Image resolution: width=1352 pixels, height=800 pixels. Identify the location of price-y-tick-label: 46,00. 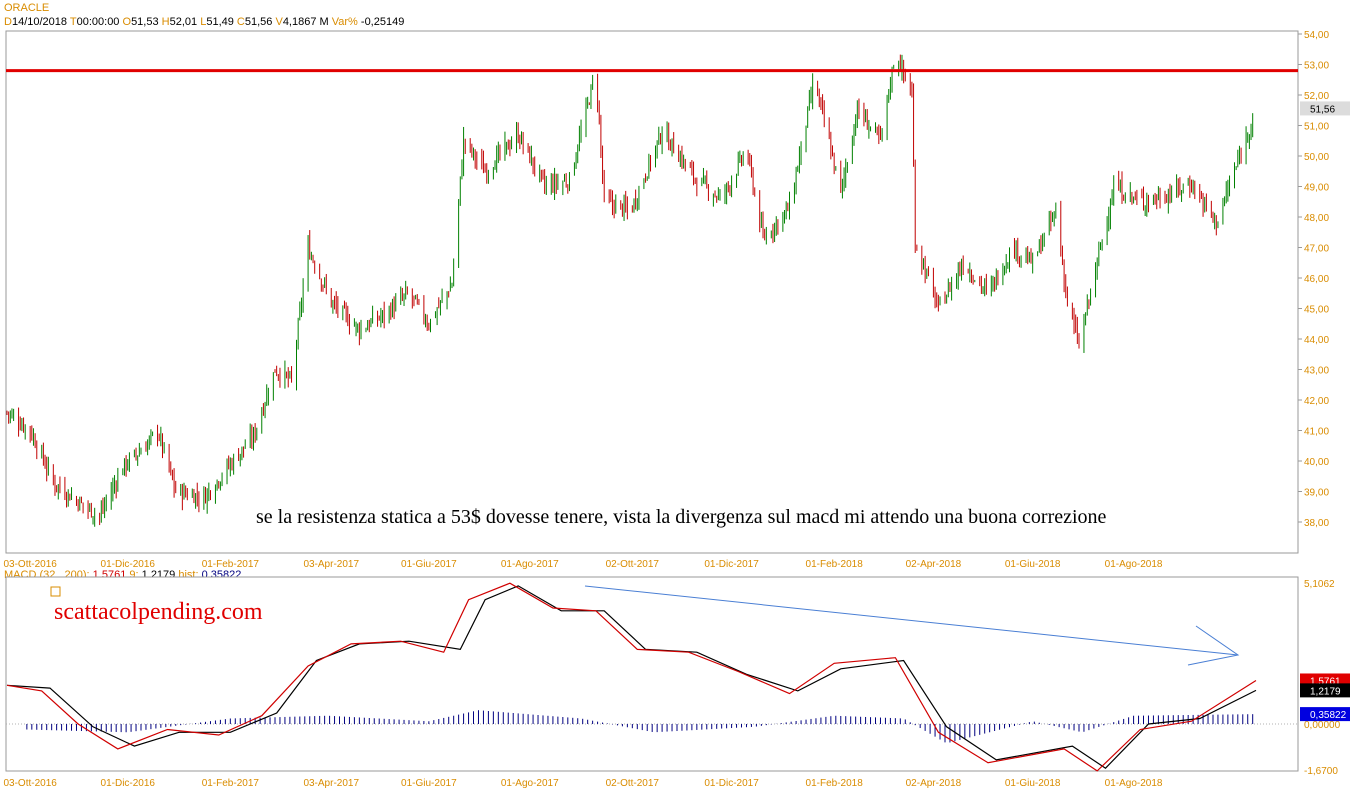
(1316, 279).